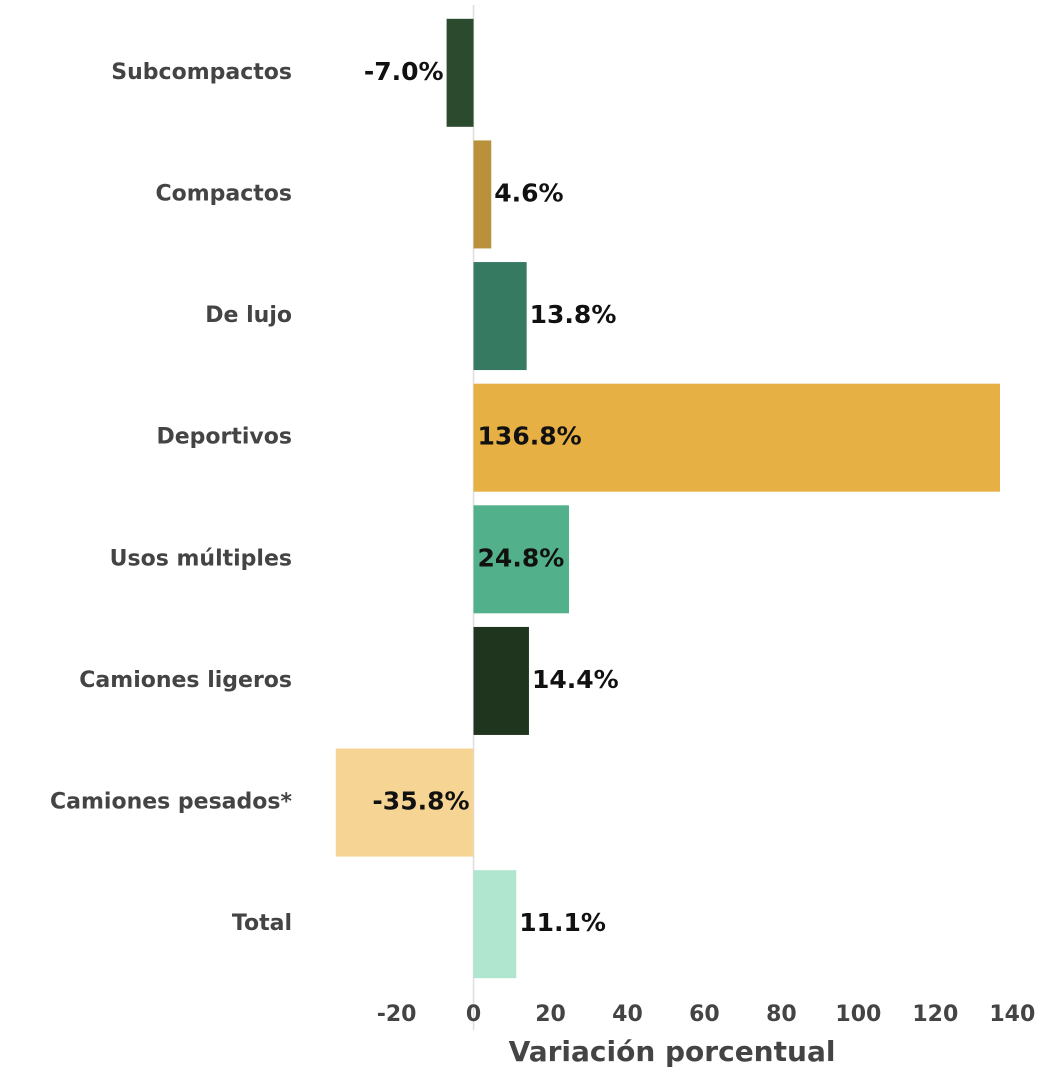  I want to click on y-tick-label: Total, so click(262, 923).